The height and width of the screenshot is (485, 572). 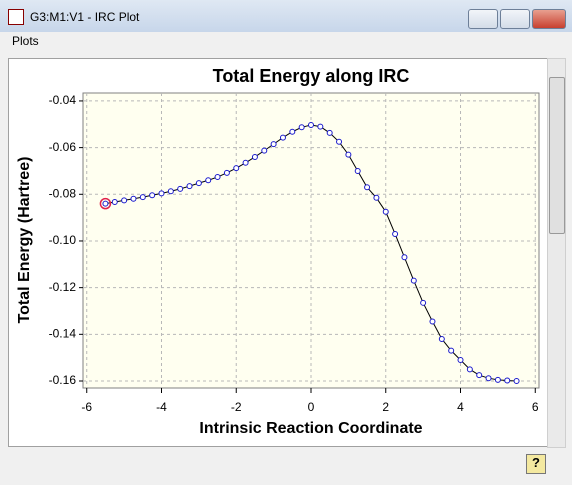 I want to click on x-tick-label: 2, so click(x=385, y=407).